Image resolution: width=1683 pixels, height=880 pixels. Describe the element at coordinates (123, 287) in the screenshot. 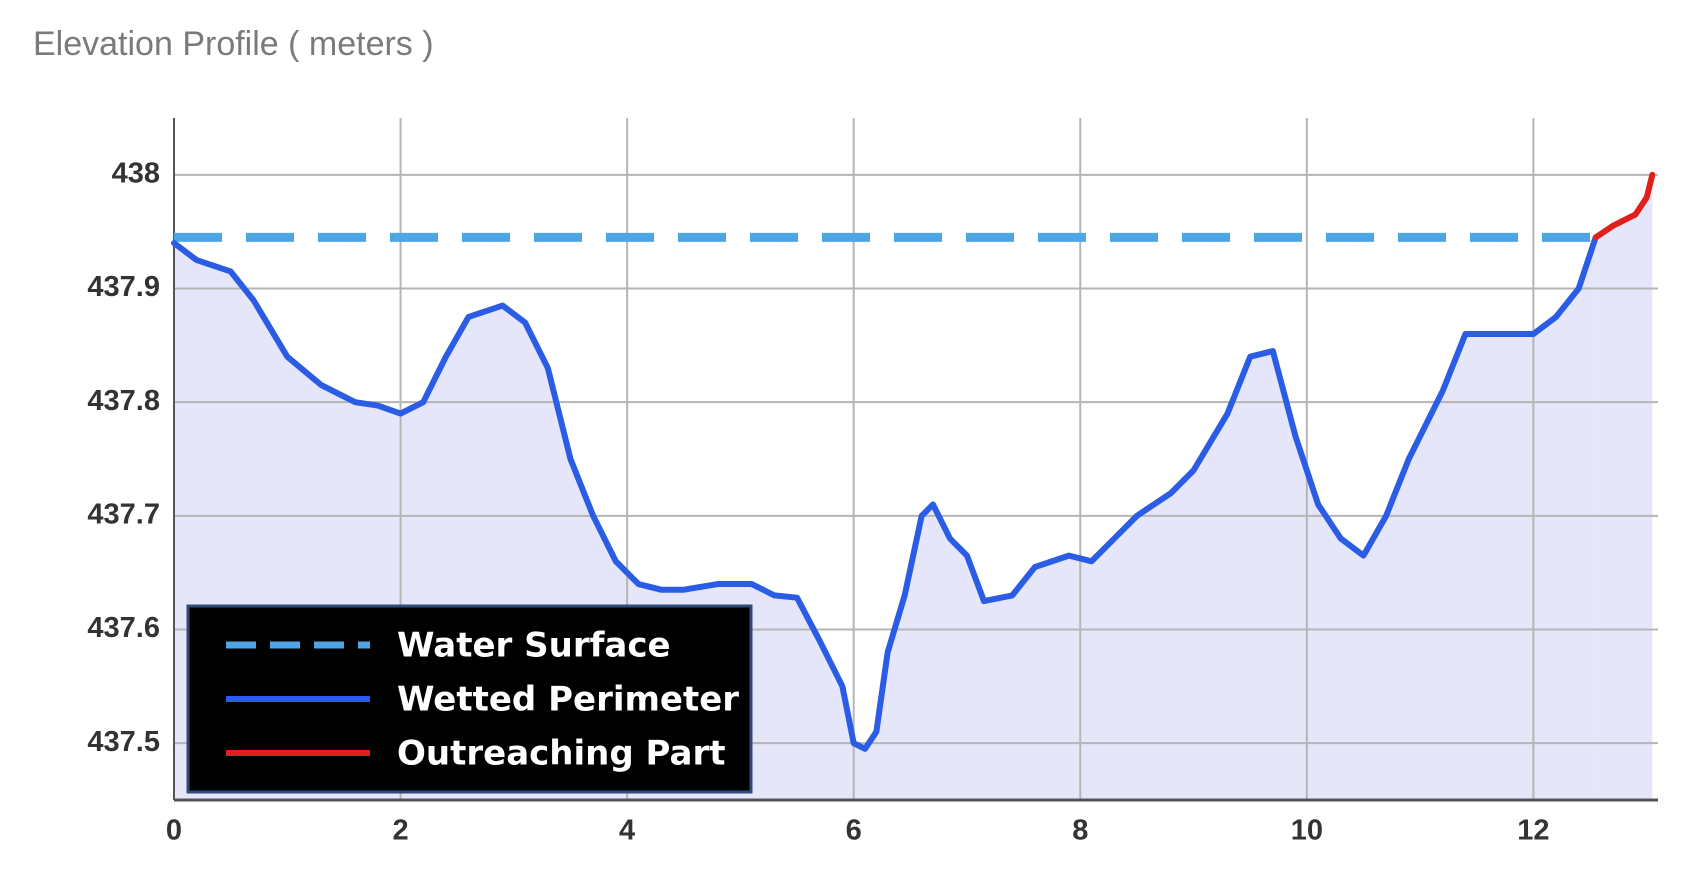

I see `y-tick-label: 437.9` at that location.